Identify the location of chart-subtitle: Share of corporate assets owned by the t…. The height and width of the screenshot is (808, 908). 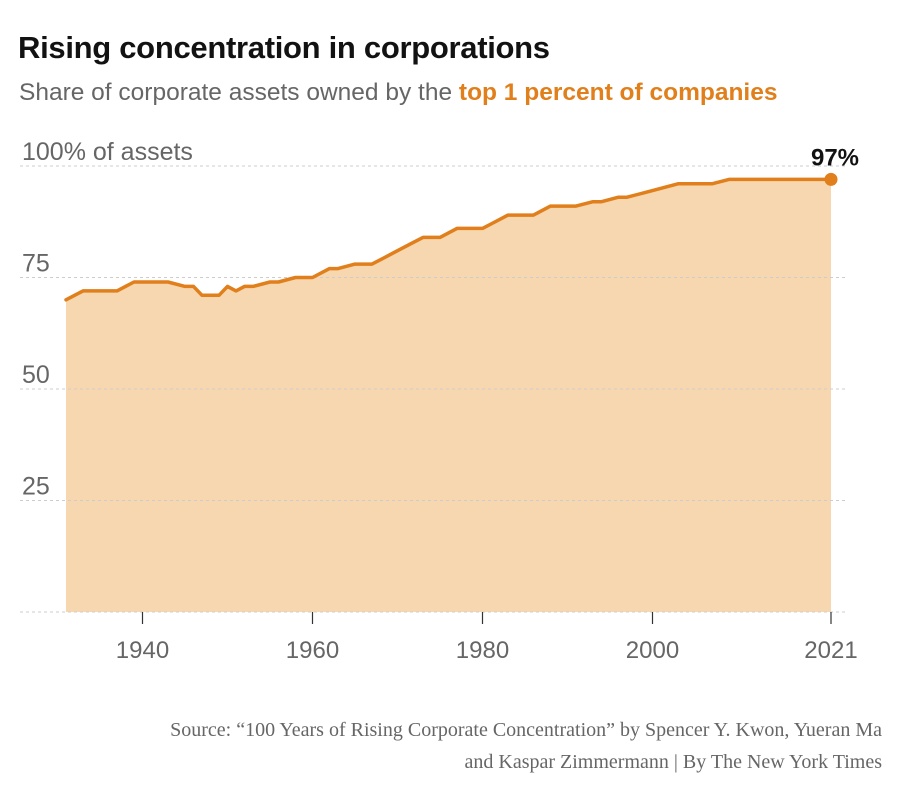
(398, 93).